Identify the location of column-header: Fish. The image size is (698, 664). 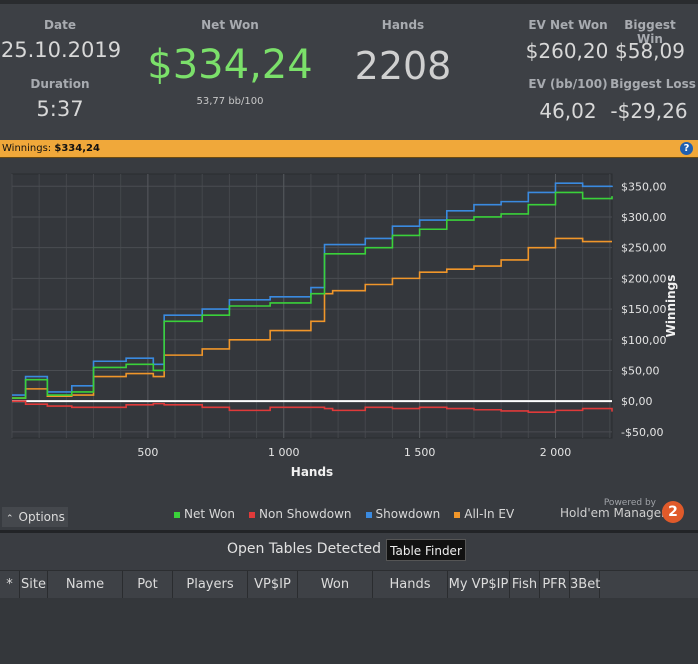
(525, 584).